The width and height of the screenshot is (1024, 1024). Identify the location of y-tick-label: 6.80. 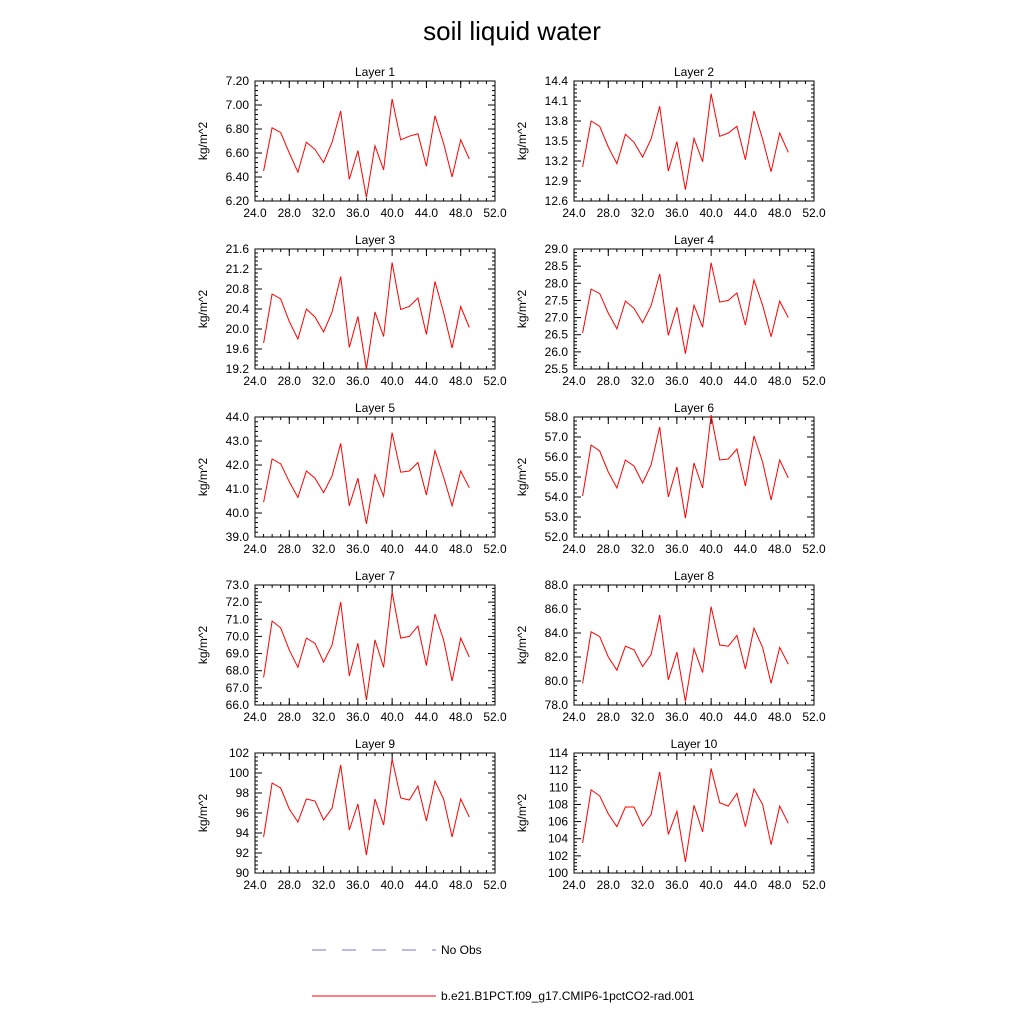
(238, 129).